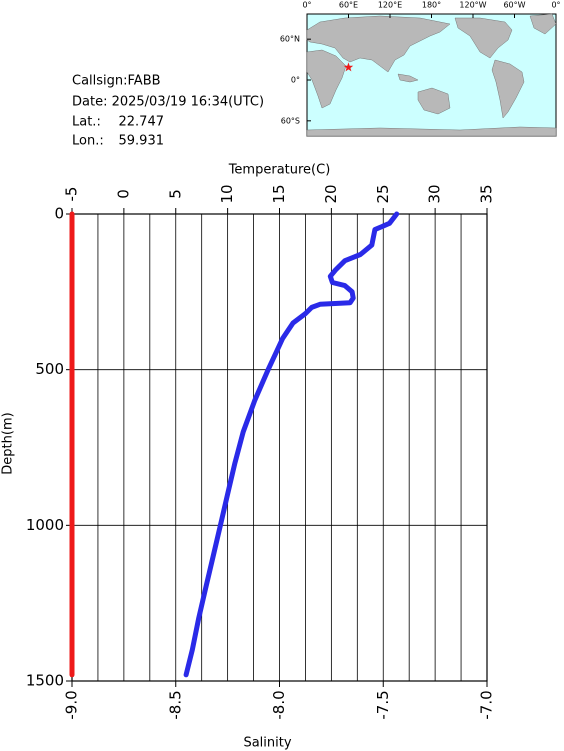 Image resolution: width=564 pixels, height=751 pixels. I want to click on y-tick-label: 0, so click(59, 214).